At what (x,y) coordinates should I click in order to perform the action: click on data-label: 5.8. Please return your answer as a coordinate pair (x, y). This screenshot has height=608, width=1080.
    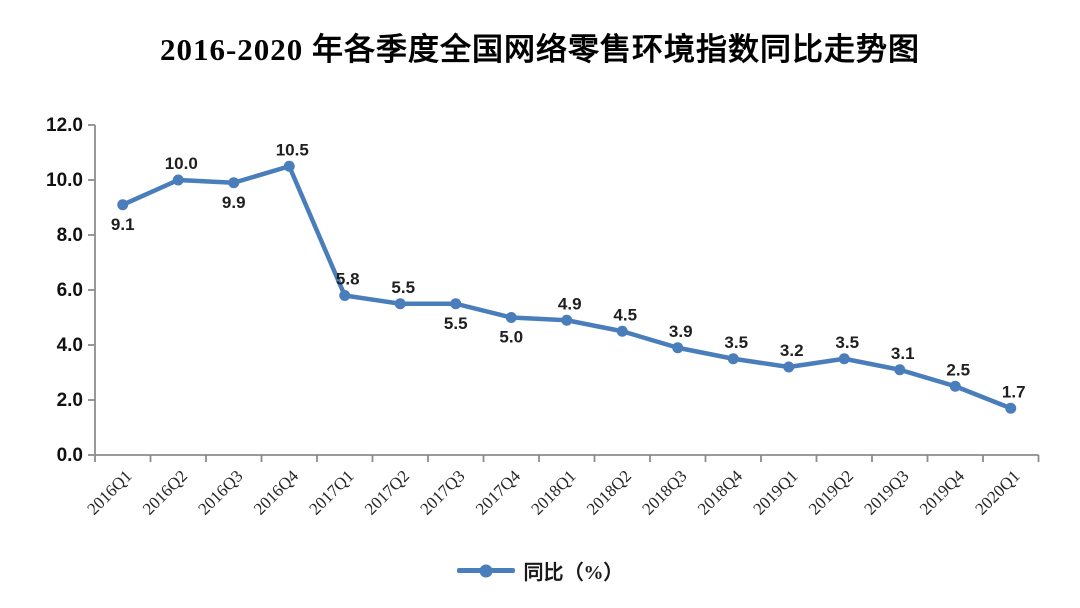
    Looking at the image, I should click on (348, 279).